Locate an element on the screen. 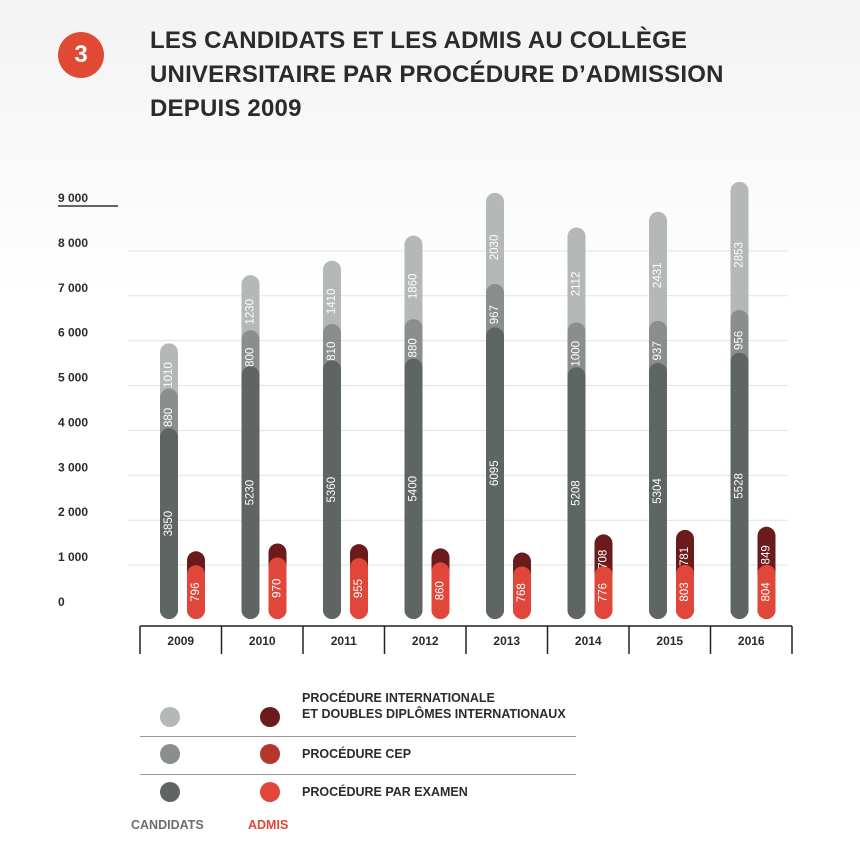  y-tick-label: 9 000 is located at coordinates (73, 198).